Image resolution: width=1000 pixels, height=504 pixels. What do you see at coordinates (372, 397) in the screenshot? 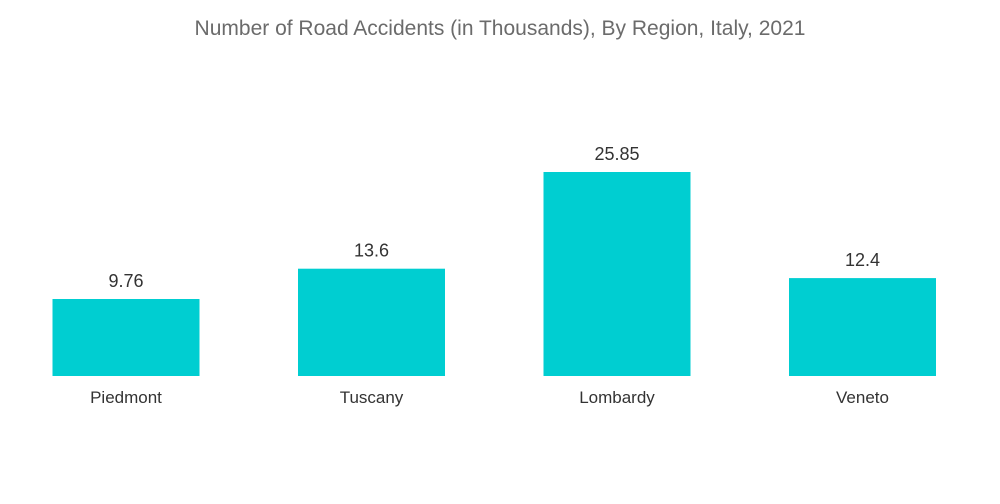
I see `x-tick-label-tuscany: Tuscany` at bounding box center [372, 397].